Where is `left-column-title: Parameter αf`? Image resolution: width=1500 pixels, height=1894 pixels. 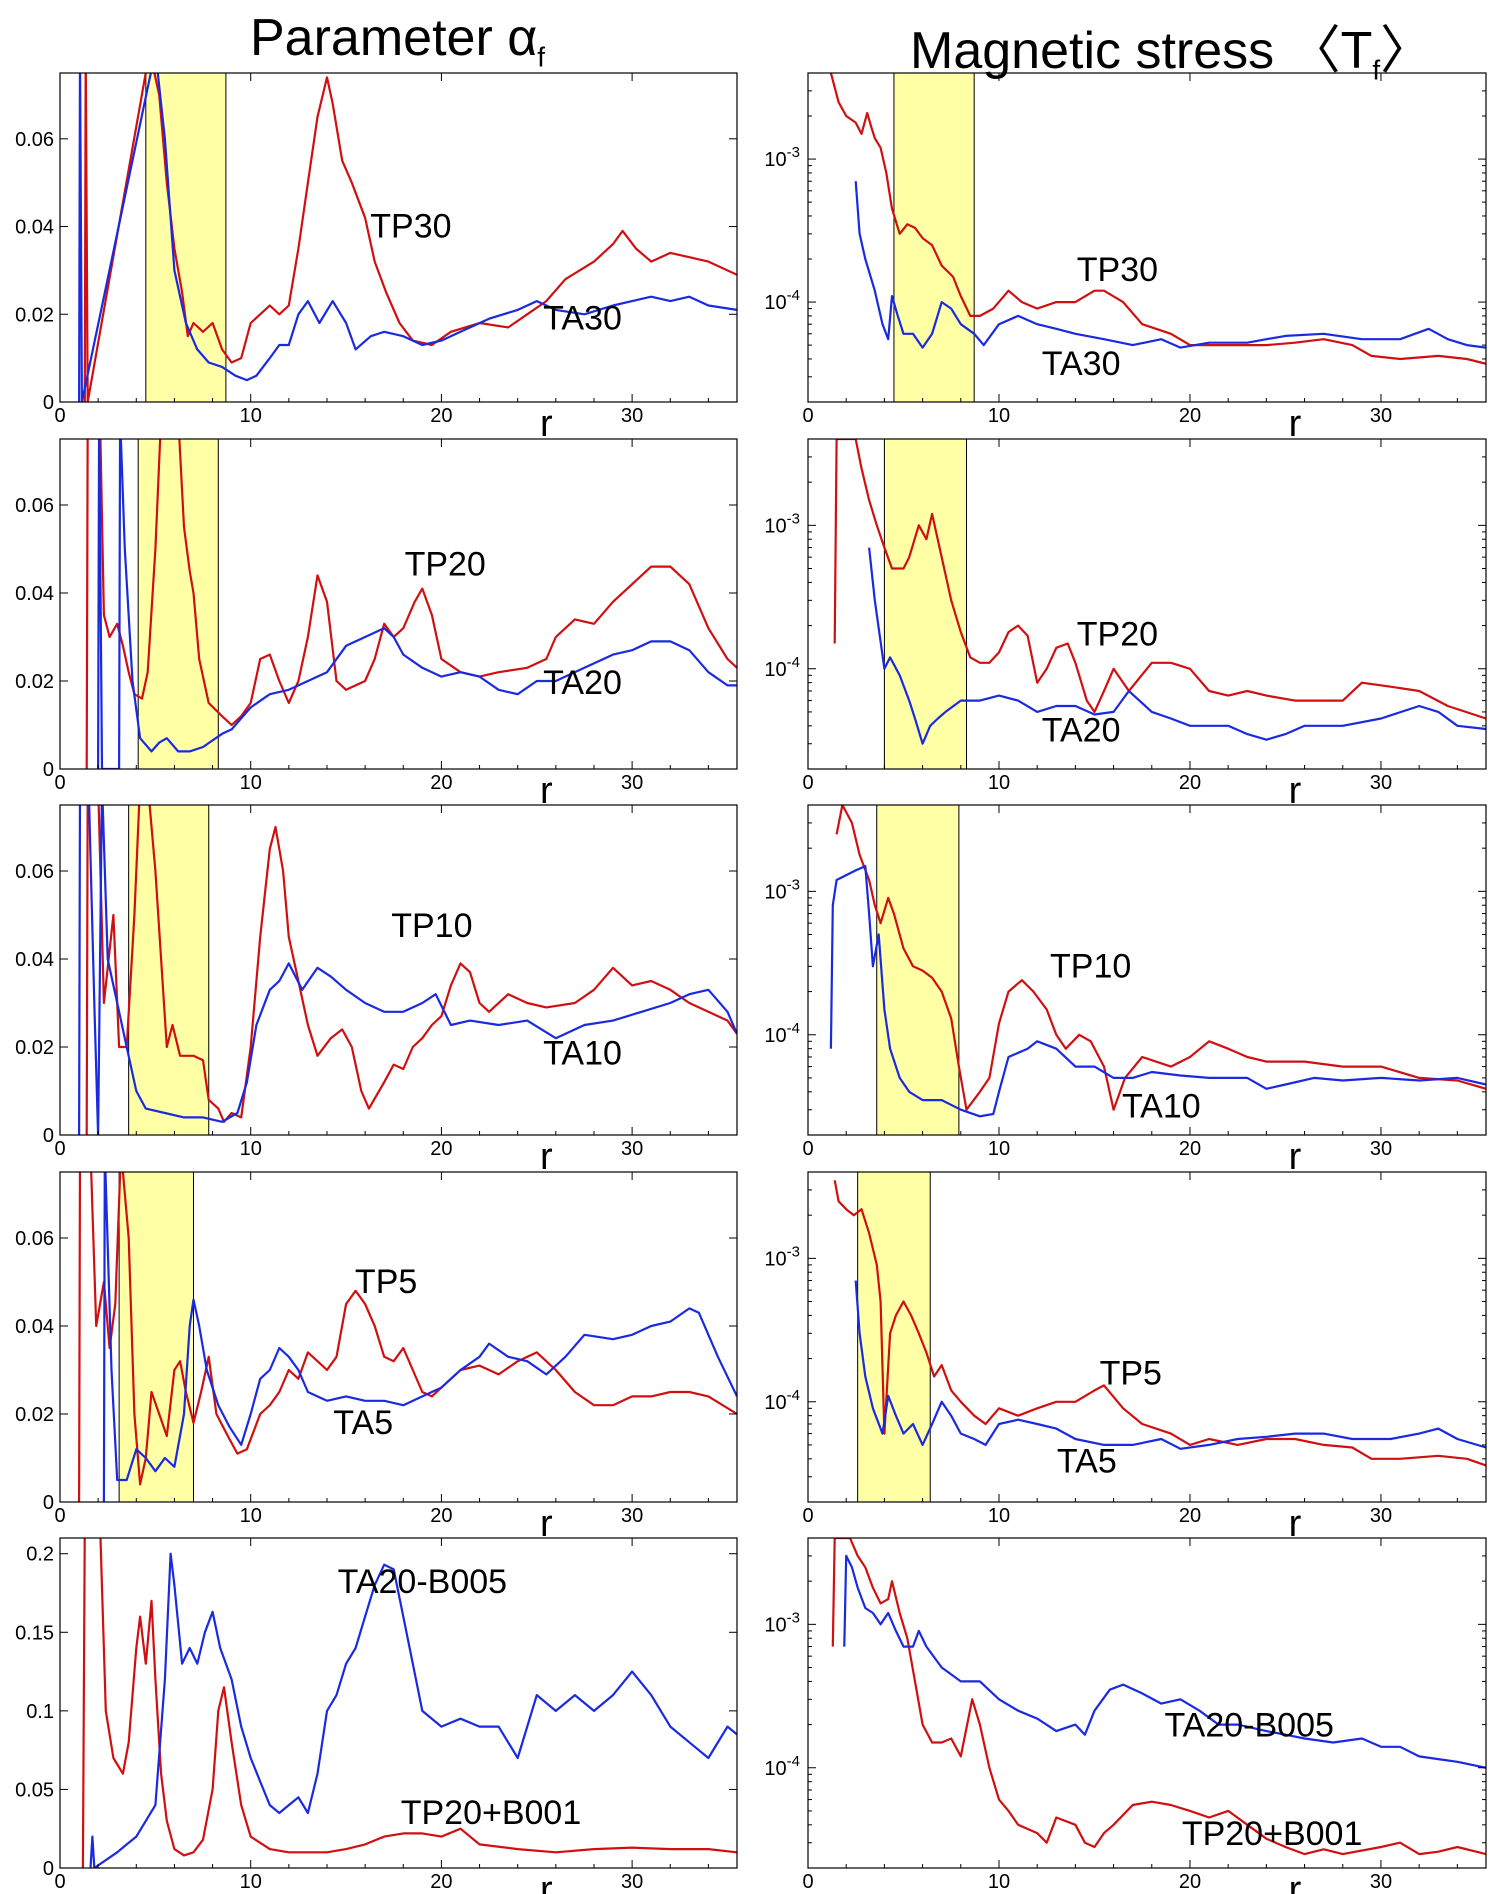
left-column-title: Parameter αf is located at coordinates (397, 40).